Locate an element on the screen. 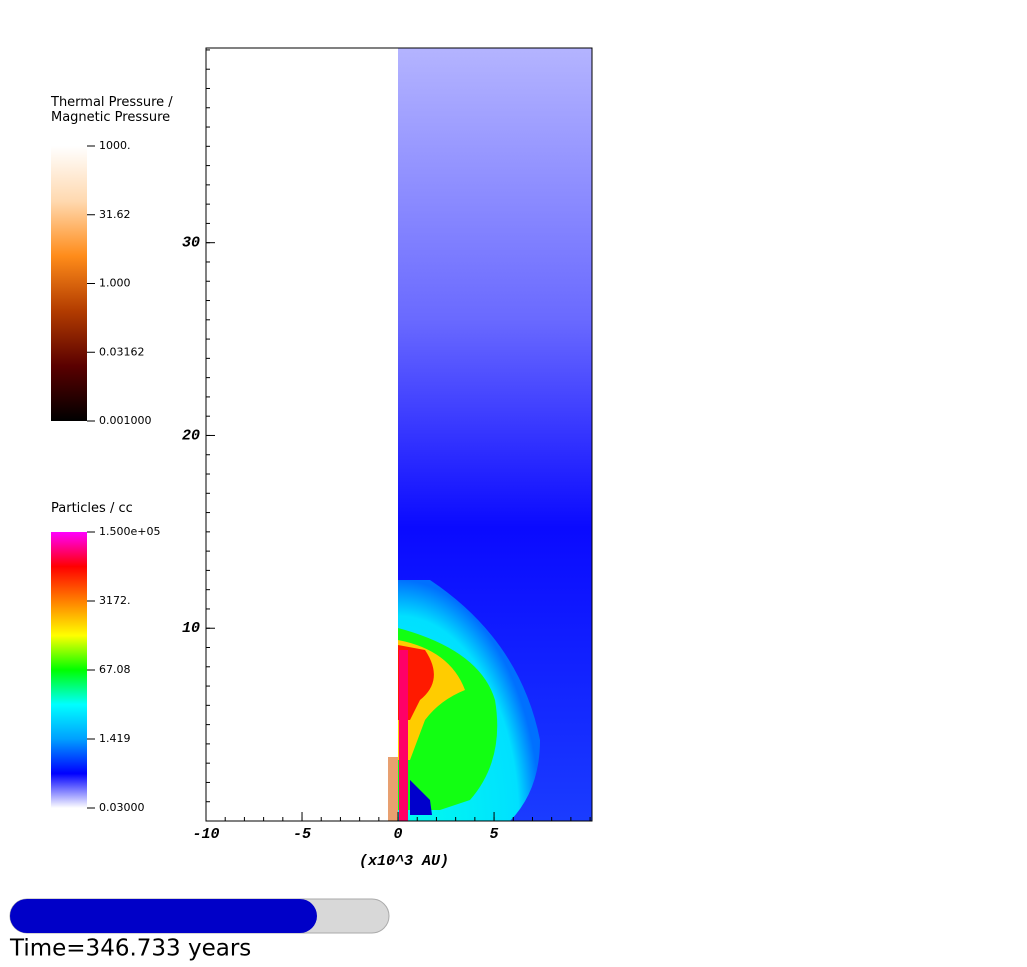  colorbar-title: Particles / cc is located at coordinates (92, 508).